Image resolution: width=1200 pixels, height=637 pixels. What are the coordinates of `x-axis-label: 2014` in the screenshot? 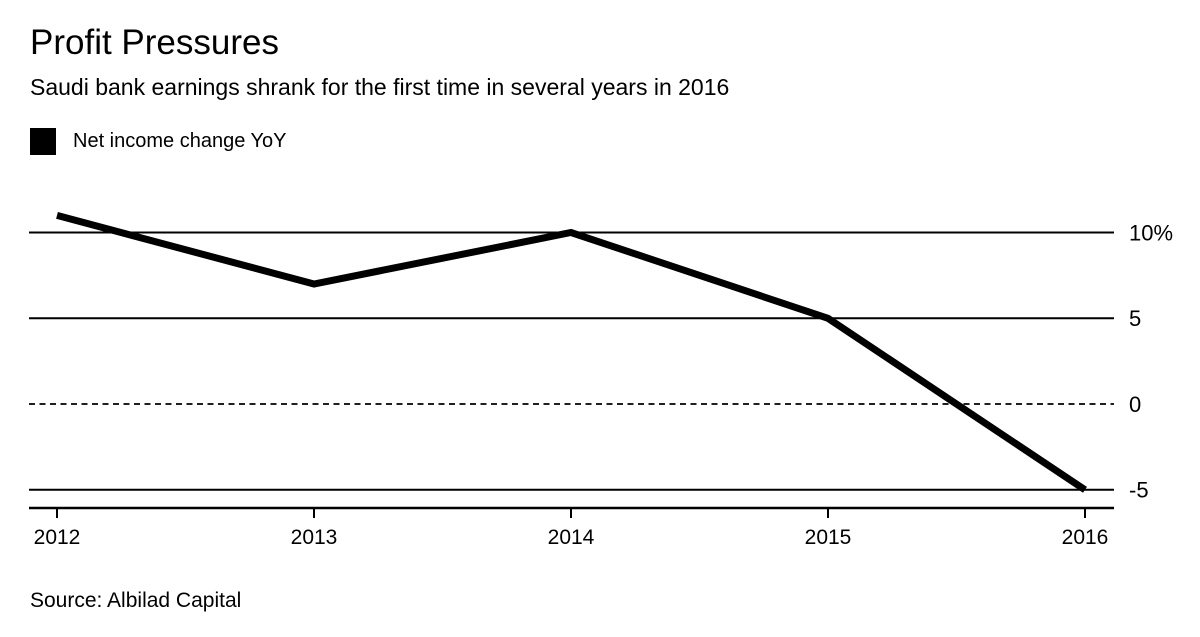 It's located at (571, 537).